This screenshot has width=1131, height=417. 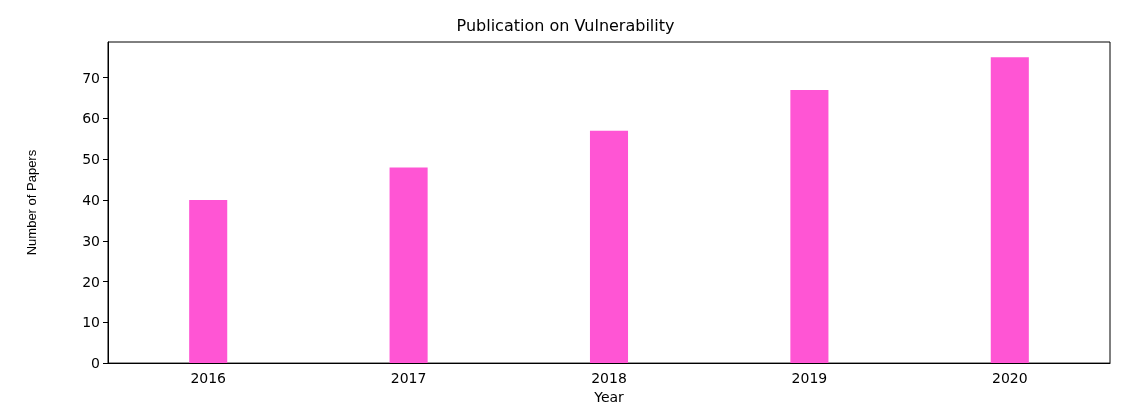 I want to click on x-tick-label: 2016, so click(x=208, y=378).